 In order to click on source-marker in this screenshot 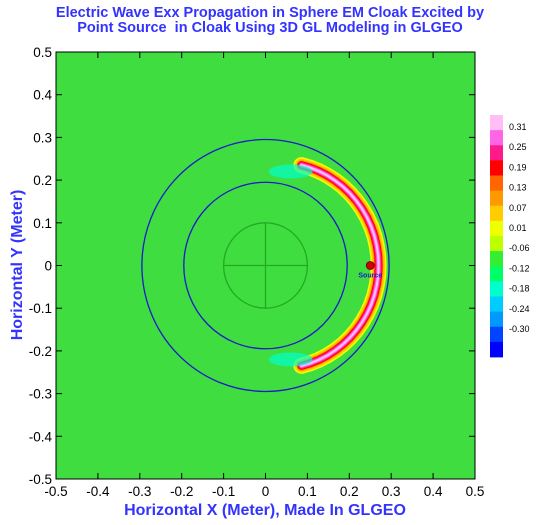, I will do `click(370, 265)`.